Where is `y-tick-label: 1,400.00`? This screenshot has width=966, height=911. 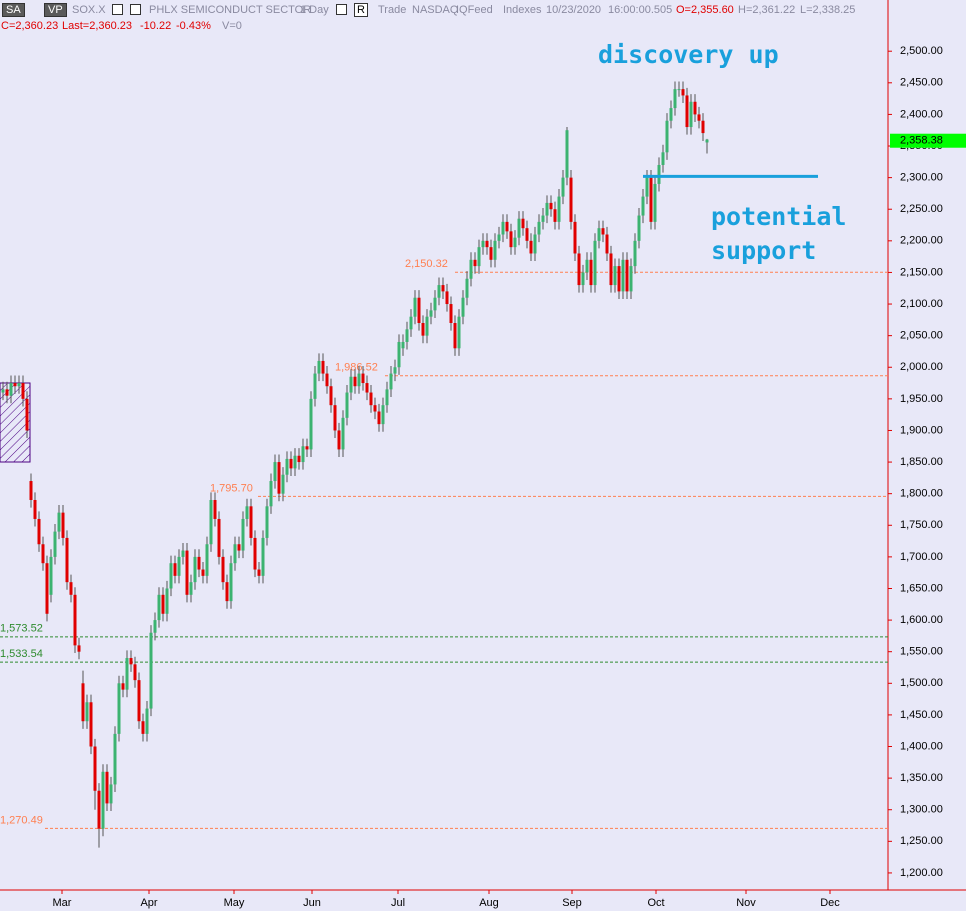 y-tick-label: 1,400.00 is located at coordinates (921, 746).